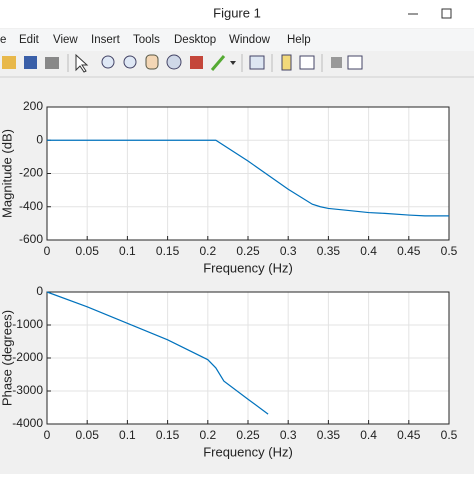  What do you see at coordinates (286, 62) in the screenshot?
I see `colorbar-icon` at bounding box center [286, 62].